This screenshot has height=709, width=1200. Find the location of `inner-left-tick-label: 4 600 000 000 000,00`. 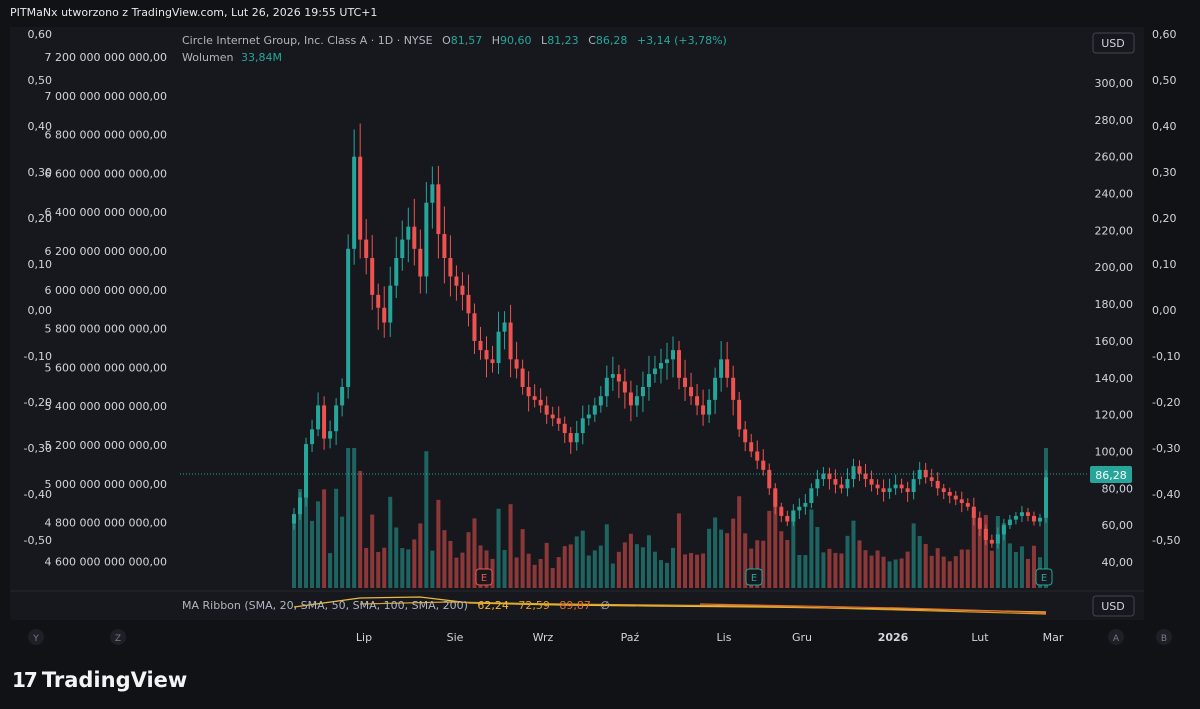

inner-left-tick-label: 4 600 000 000 000,00 is located at coordinates (106, 561).